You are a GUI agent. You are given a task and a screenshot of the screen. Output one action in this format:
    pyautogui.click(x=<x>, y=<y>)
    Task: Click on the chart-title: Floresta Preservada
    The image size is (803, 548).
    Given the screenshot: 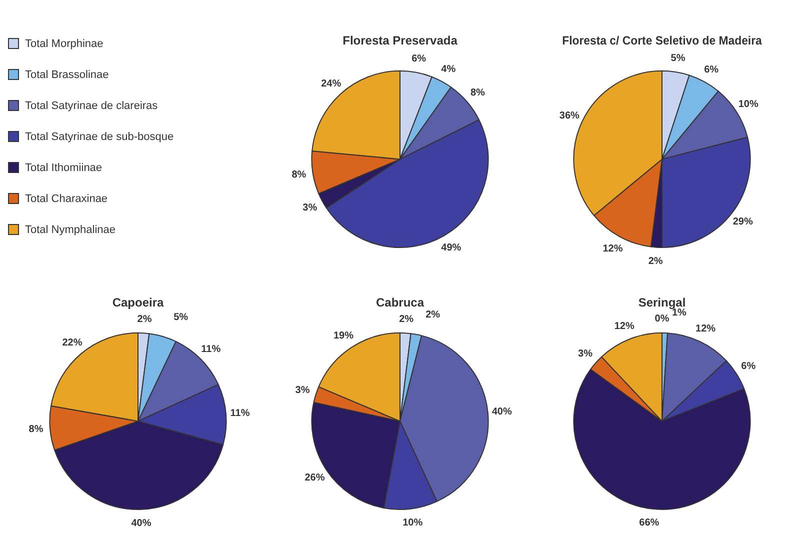 What is the action you would take?
    pyautogui.click(x=400, y=41)
    